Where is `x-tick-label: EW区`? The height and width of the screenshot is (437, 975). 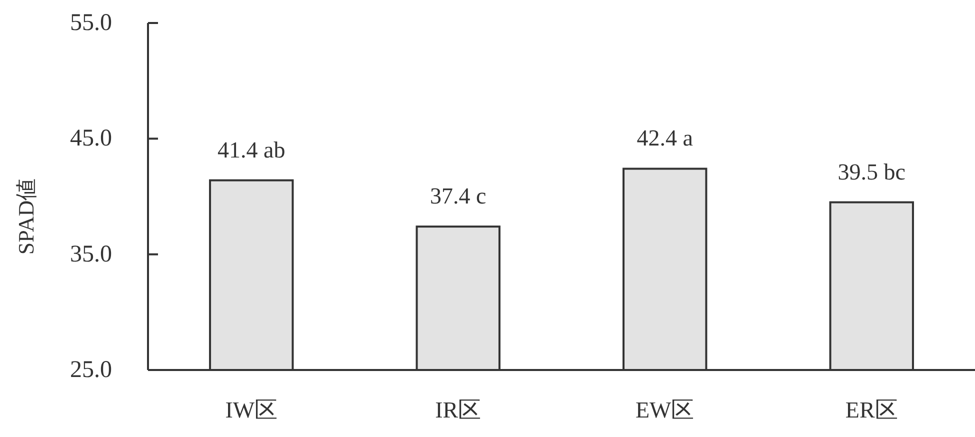 x-tick-label: EW区 is located at coordinates (664, 410).